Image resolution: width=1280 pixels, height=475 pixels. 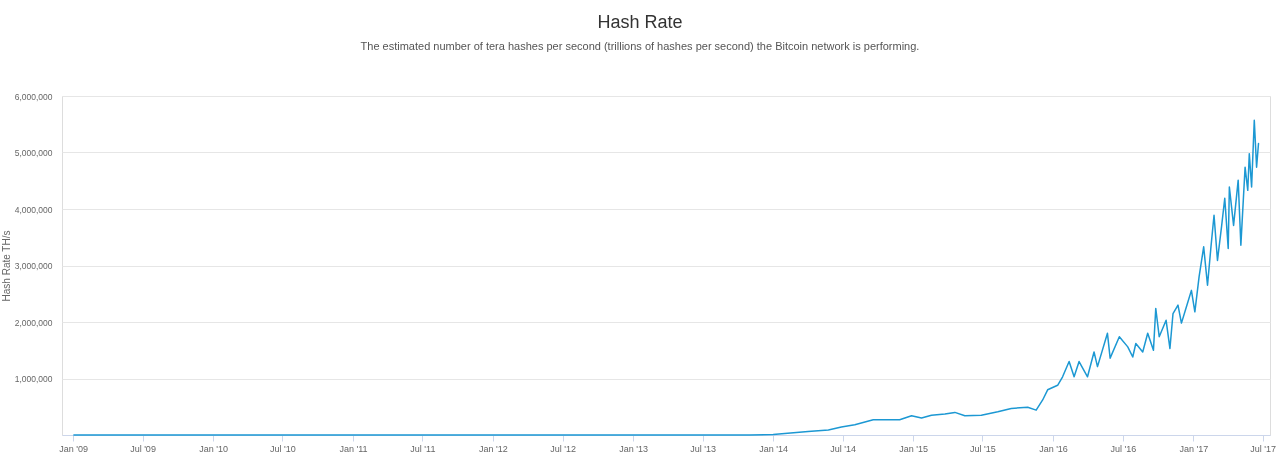 What do you see at coordinates (634, 448) in the screenshot?
I see `x-tick-label: Jan '13` at bounding box center [634, 448].